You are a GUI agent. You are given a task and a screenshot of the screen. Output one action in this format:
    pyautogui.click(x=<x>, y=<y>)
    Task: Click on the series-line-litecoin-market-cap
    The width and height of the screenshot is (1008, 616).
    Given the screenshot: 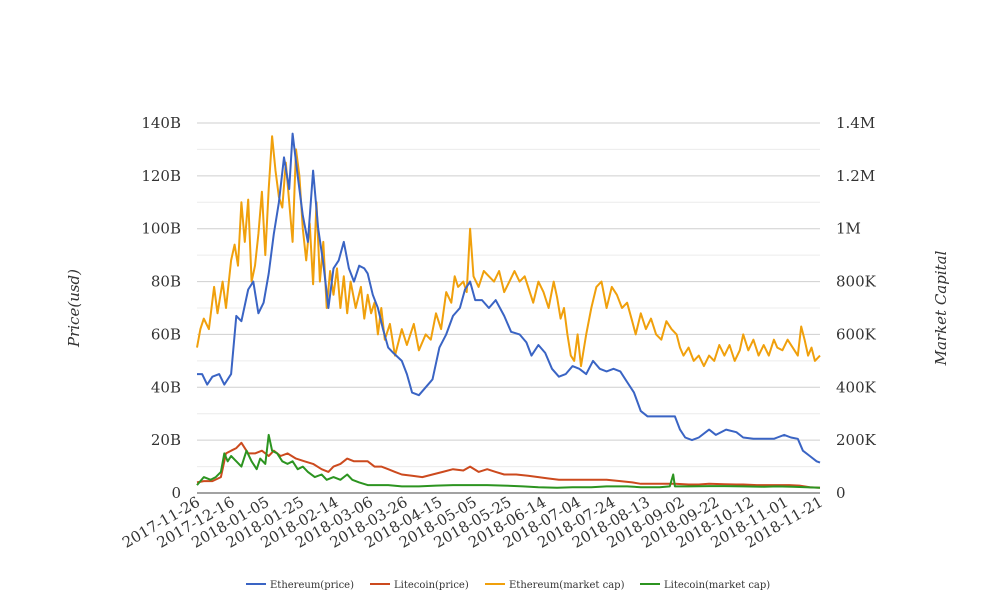 What is the action you would take?
    pyautogui.click(x=508, y=461)
    